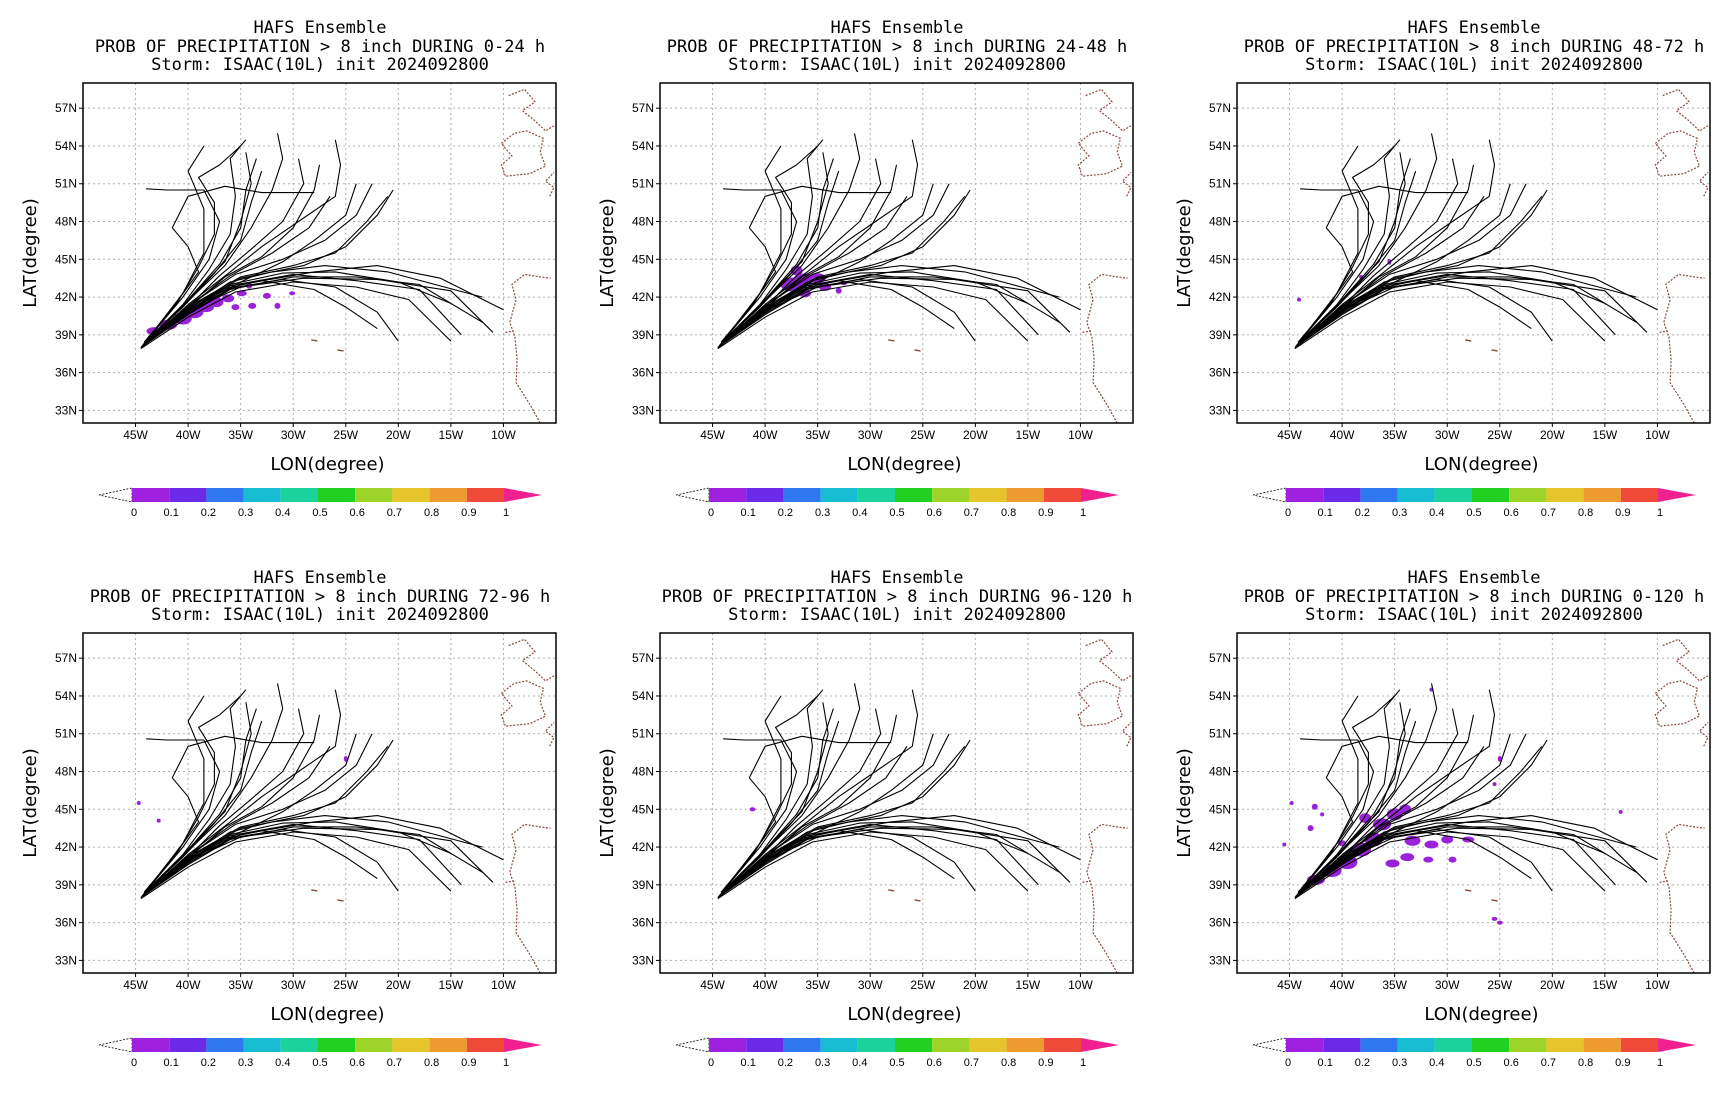  What do you see at coordinates (1220, 772) in the screenshot?
I see `lat-tick-label: 48N` at bounding box center [1220, 772].